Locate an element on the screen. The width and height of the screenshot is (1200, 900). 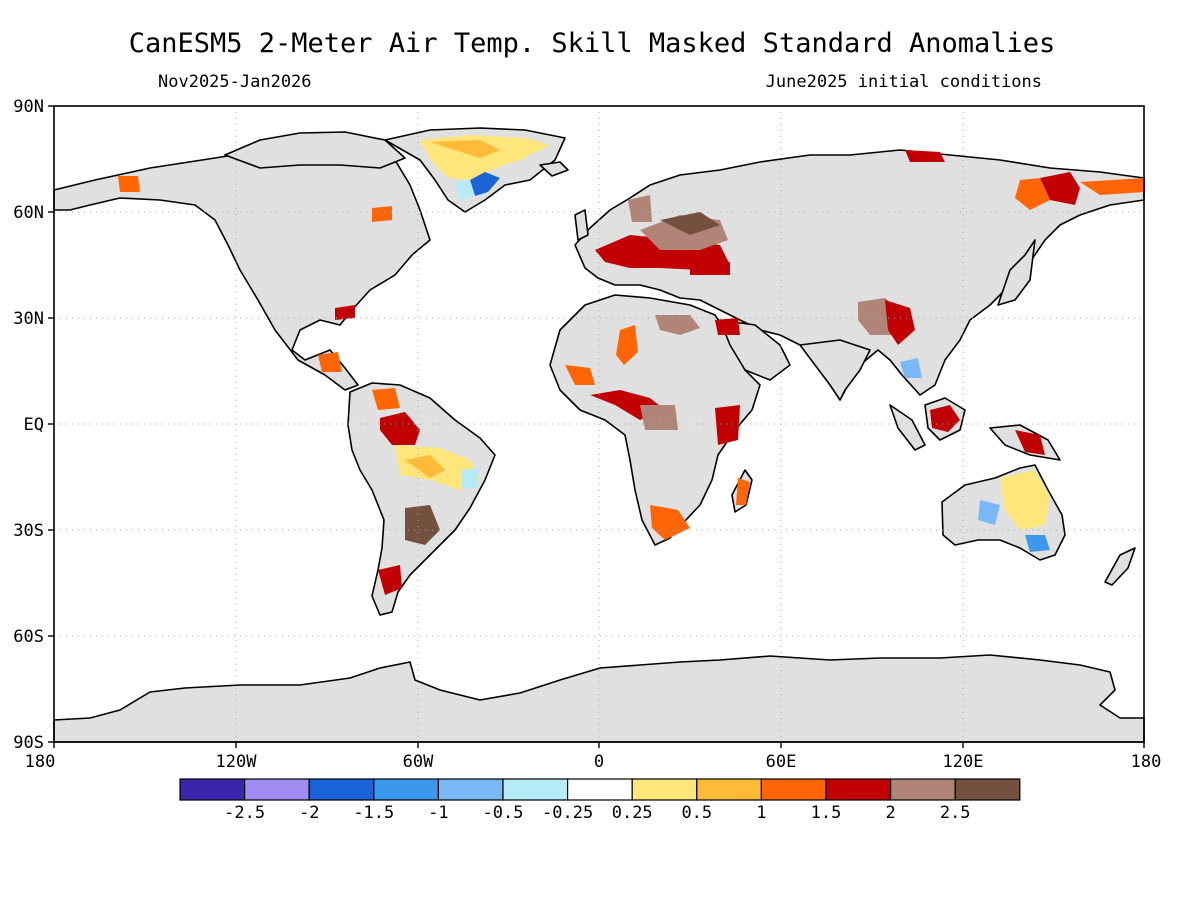
latitude-labels: 90N 60N 30N EQ 30S 60S 90S is located at coordinates (28, 425).